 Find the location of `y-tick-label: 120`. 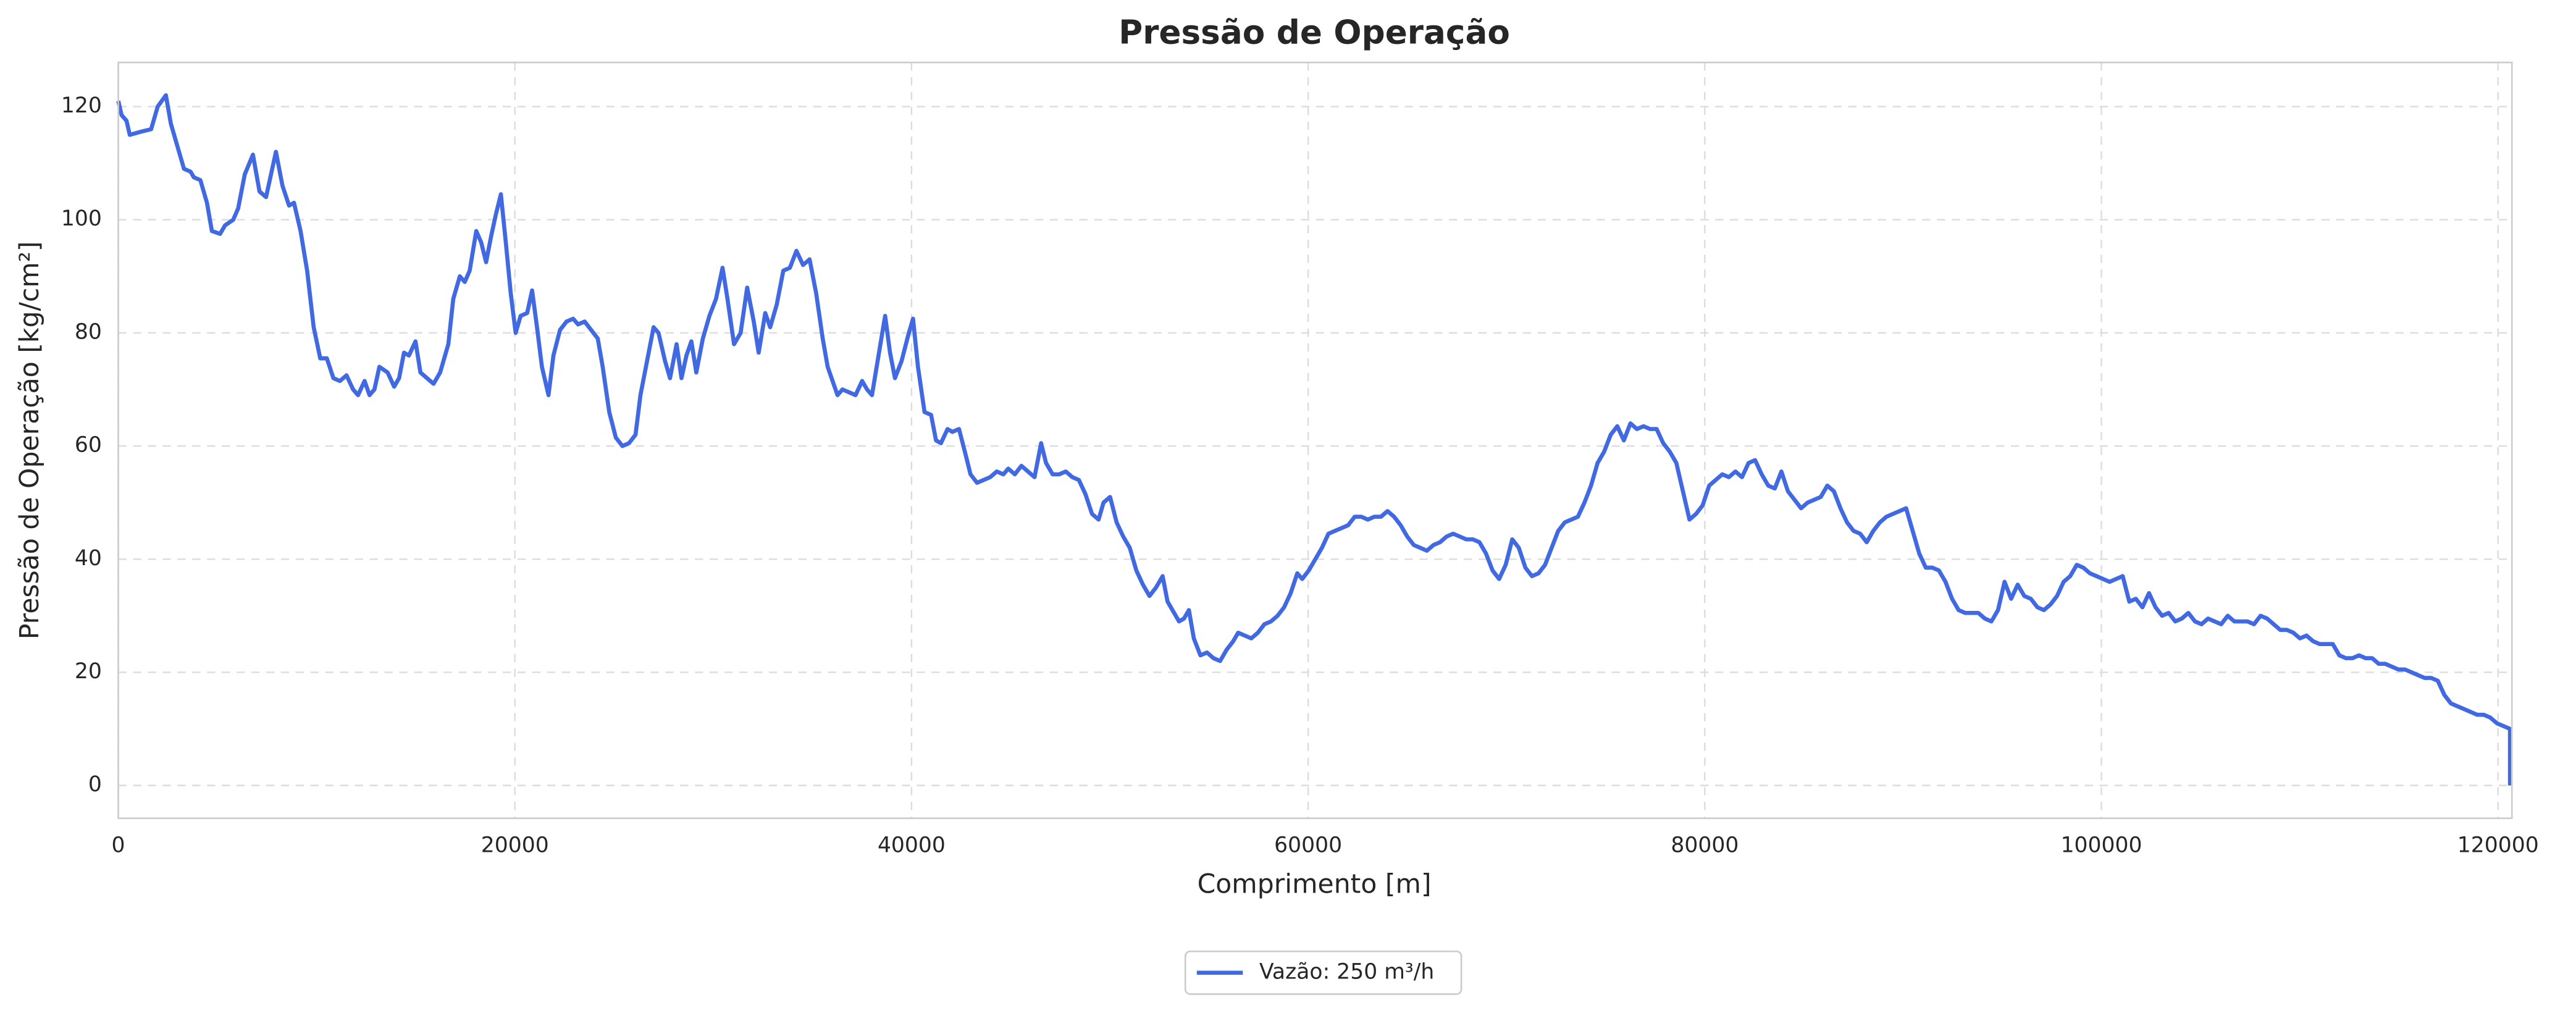

y-tick-label: 120 is located at coordinates (81, 105).